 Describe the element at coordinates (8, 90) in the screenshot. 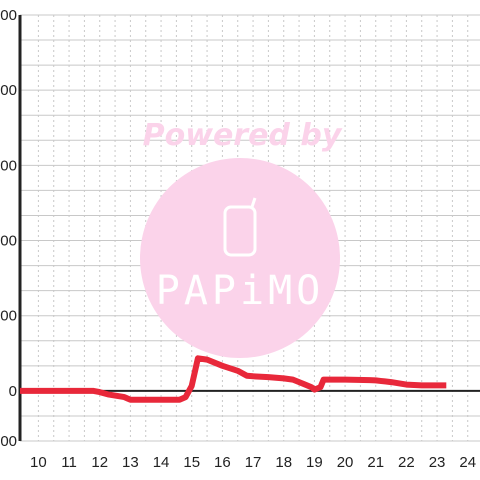

I see `y-tick-label: 120,000` at that location.